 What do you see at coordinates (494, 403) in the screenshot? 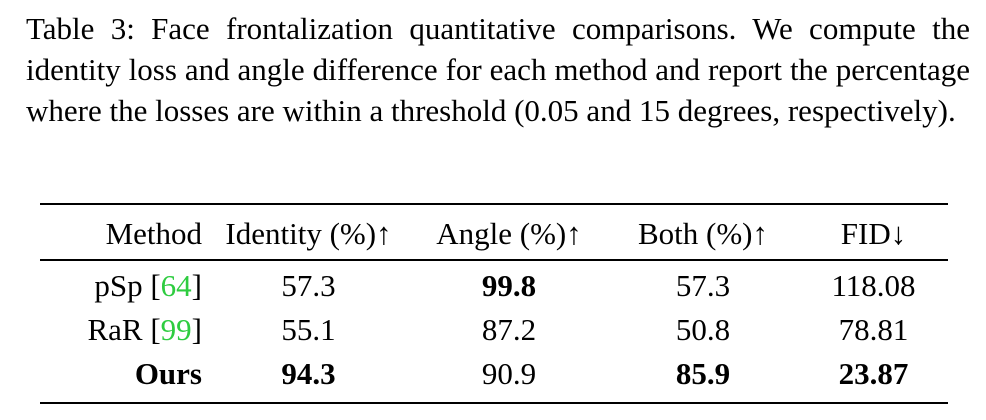
I see `table-bottom-rule` at bounding box center [494, 403].